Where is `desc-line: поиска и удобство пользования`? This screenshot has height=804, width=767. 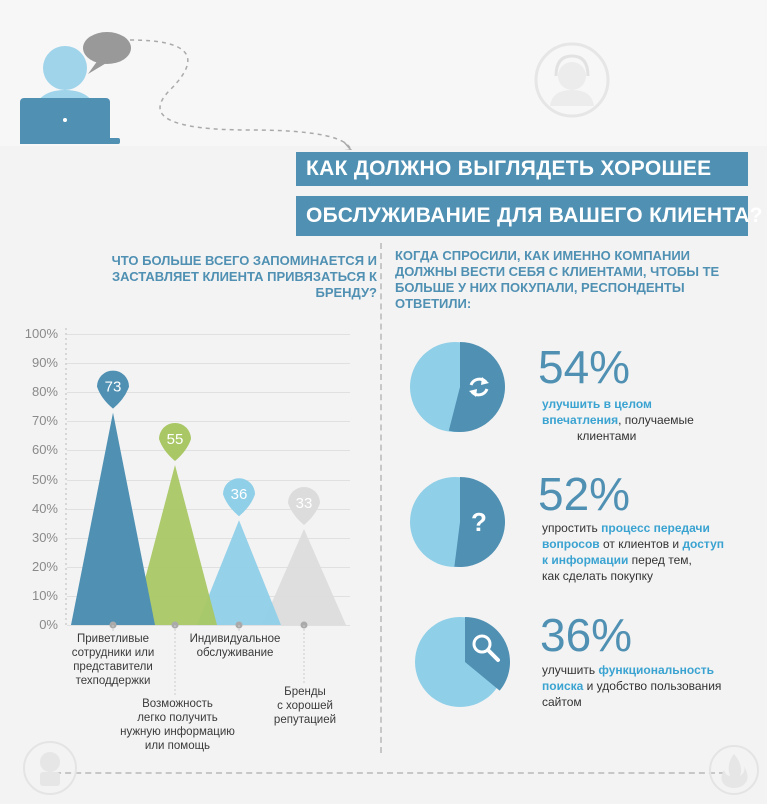 desc-line: поиска и удобство пользования is located at coordinates (647, 686).